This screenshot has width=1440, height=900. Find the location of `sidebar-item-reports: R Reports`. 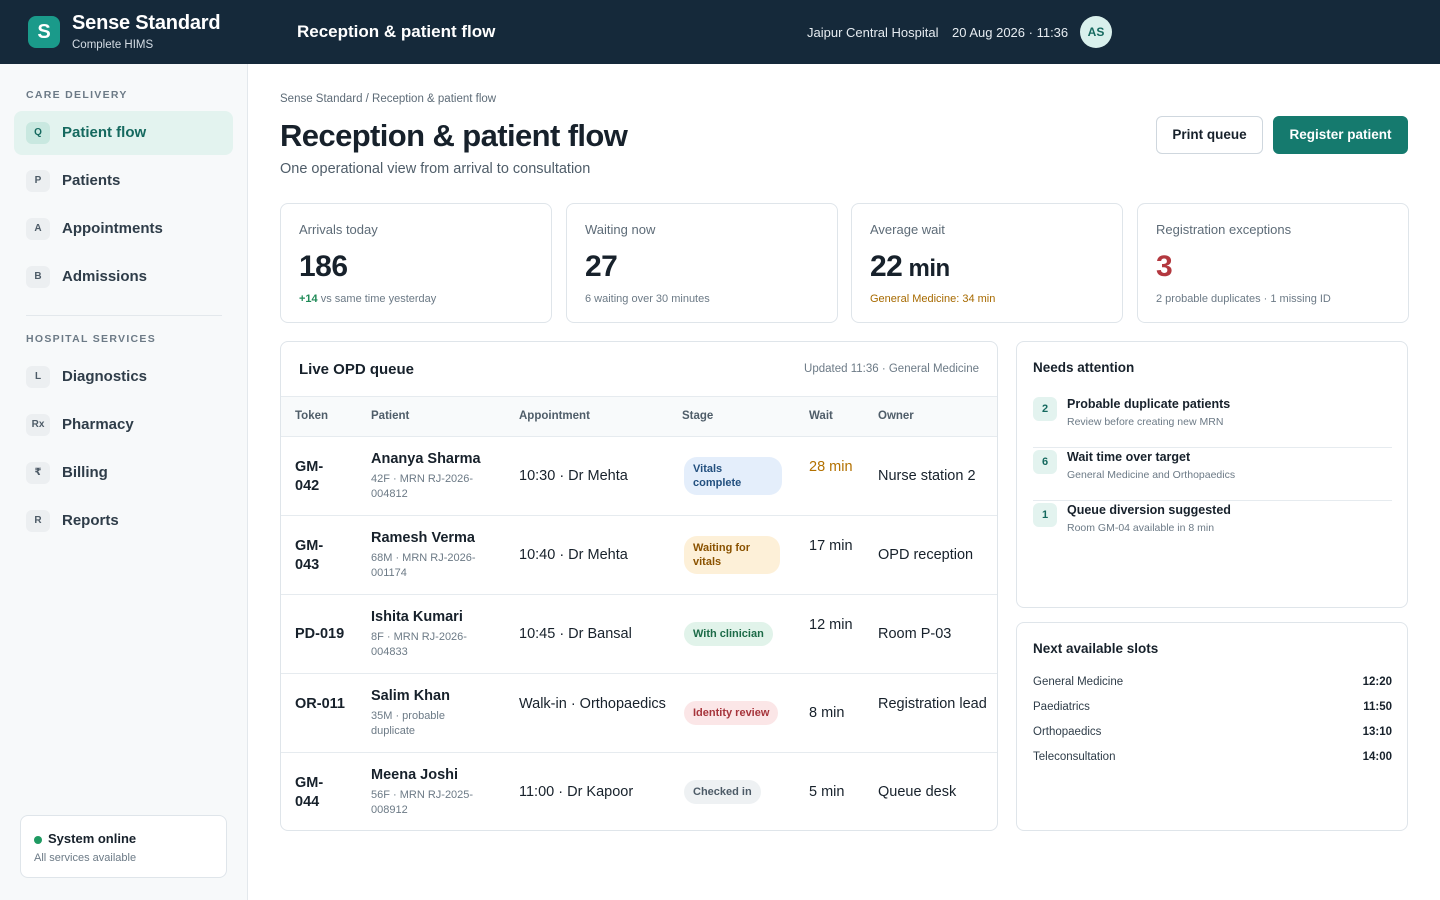

sidebar-item-reports: R Reports is located at coordinates (123, 521).